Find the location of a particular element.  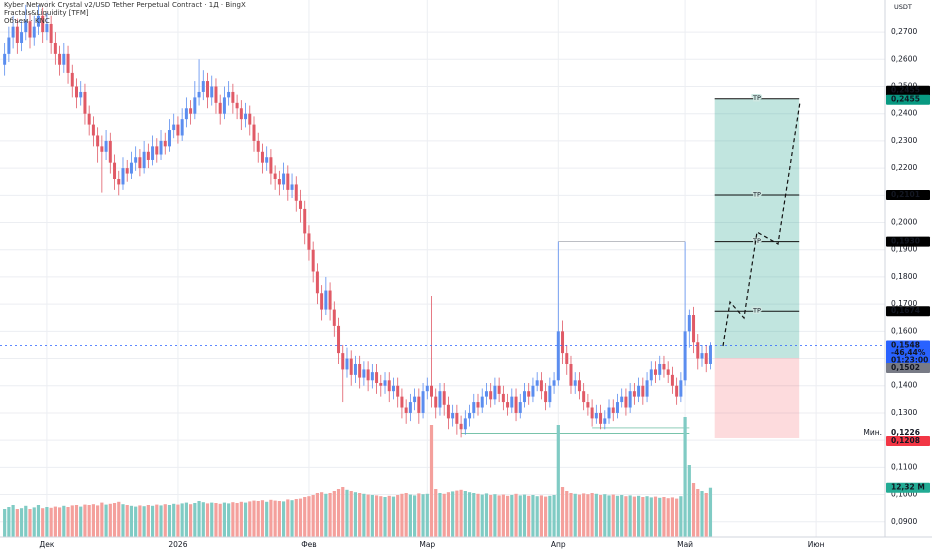

price-flag-label: 0,1930 is located at coordinates (905, 241).